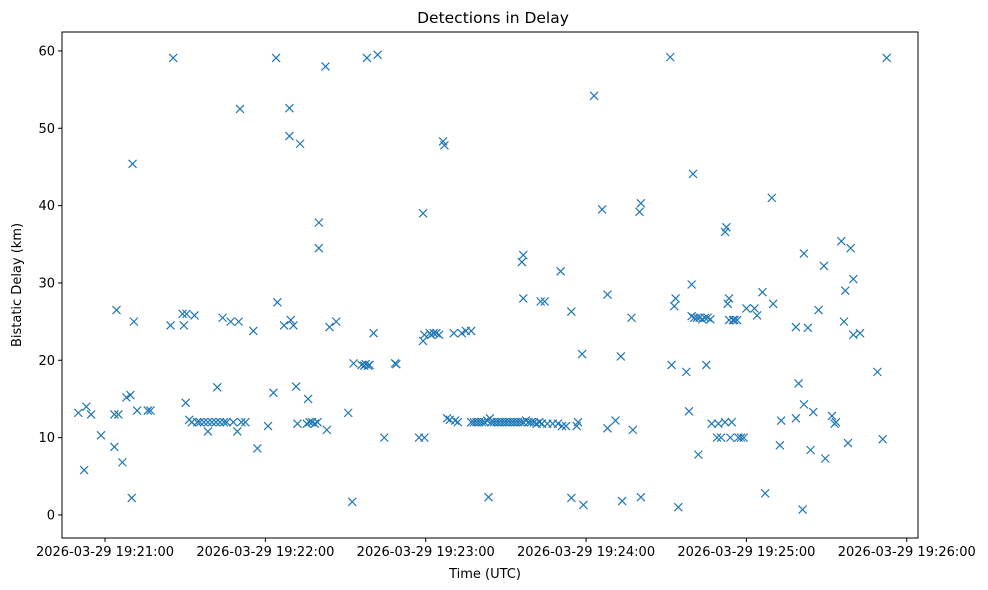 The height and width of the screenshot is (590, 988). Describe the element at coordinates (46, 361) in the screenshot. I see `y-tick-label: 20` at that location.